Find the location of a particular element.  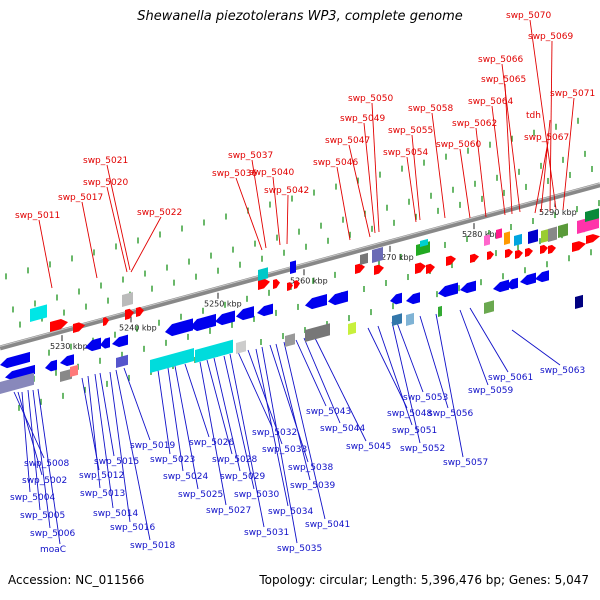

top-gene-label: swp_5042 is located at coordinates (286, 191).